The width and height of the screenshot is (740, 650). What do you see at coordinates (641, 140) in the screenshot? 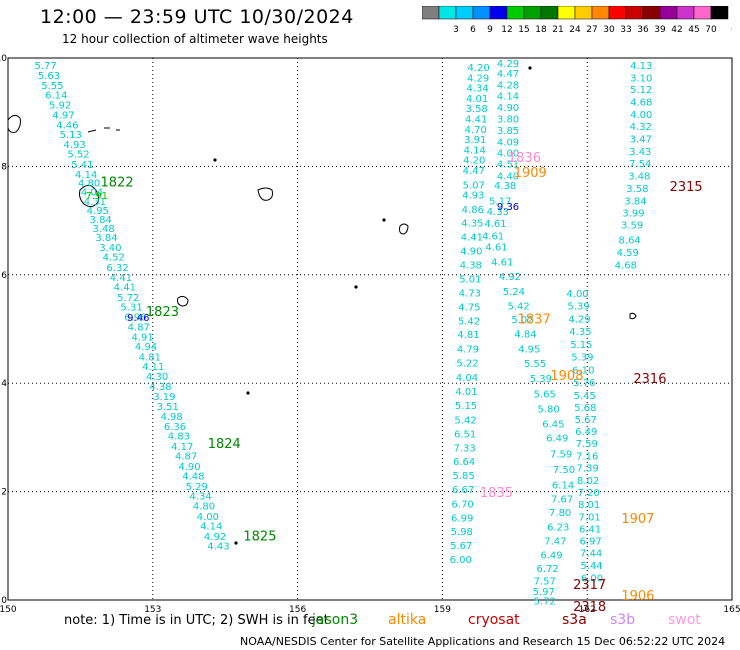
I see `wave-height-value: 3.47` at bounding box center [641, 140].